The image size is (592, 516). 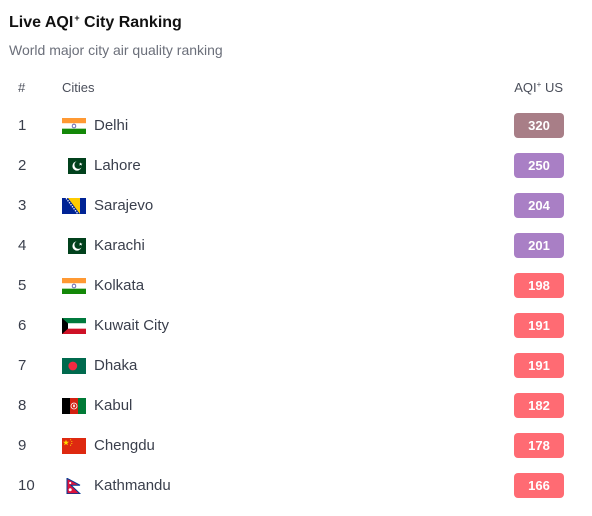 I want to click on aqi-badge: 182, so click(x=539, y=405).